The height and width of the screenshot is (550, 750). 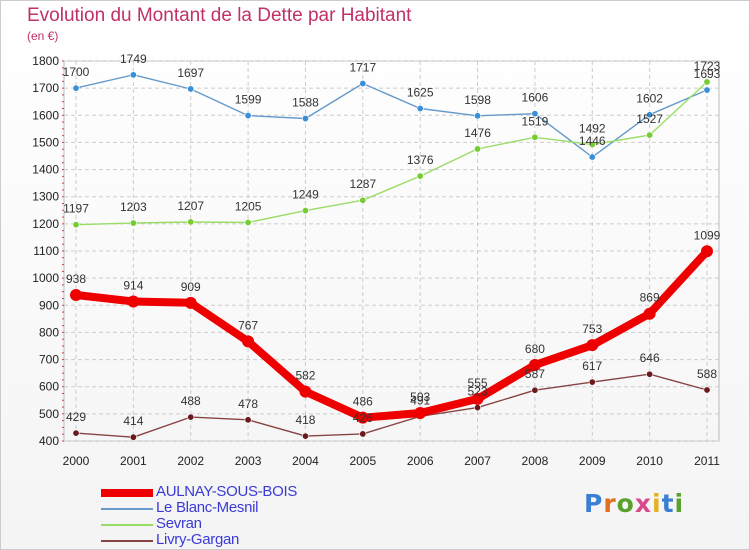 What do you see at coordinates (707, 461) in the screenshot?
I see `x-tick-label-2011: 2011` at bounding box center [707, 461].